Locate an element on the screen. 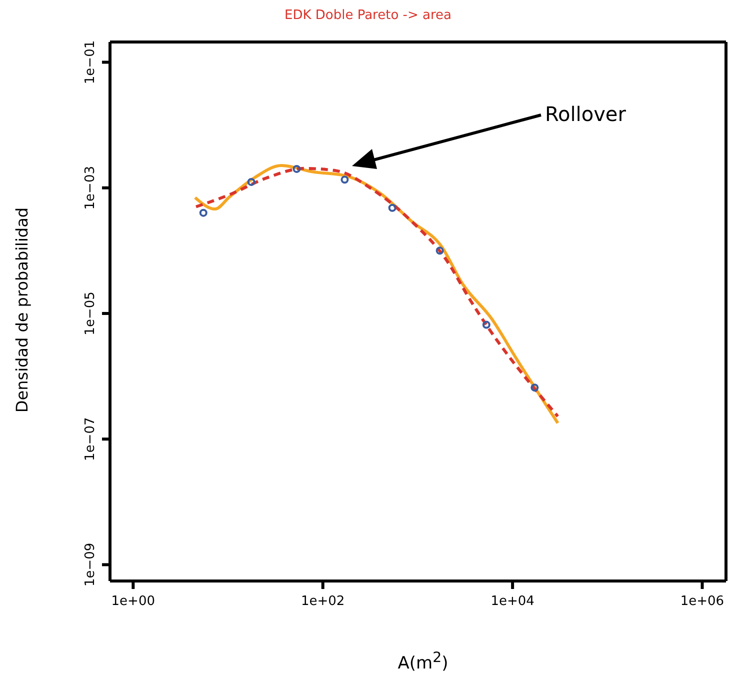 Image resolution: width=736 pixels, height=682 pixels. y-tick-label: 1e−07 is located at coordinates (90, 439).